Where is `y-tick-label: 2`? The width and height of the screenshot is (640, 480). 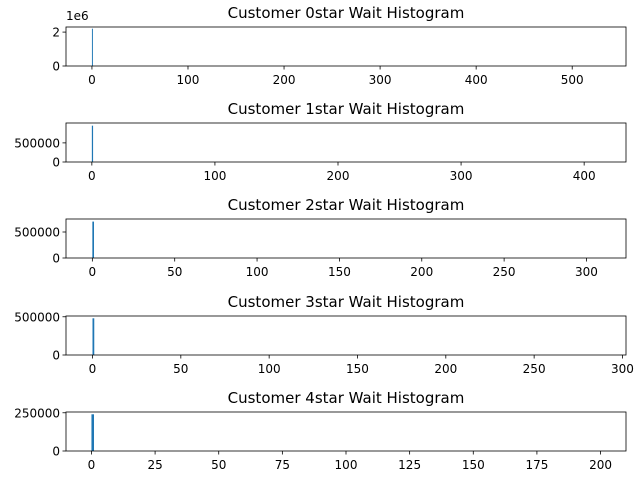 y-tick-label: 2 is located at coordinates (56, 33).